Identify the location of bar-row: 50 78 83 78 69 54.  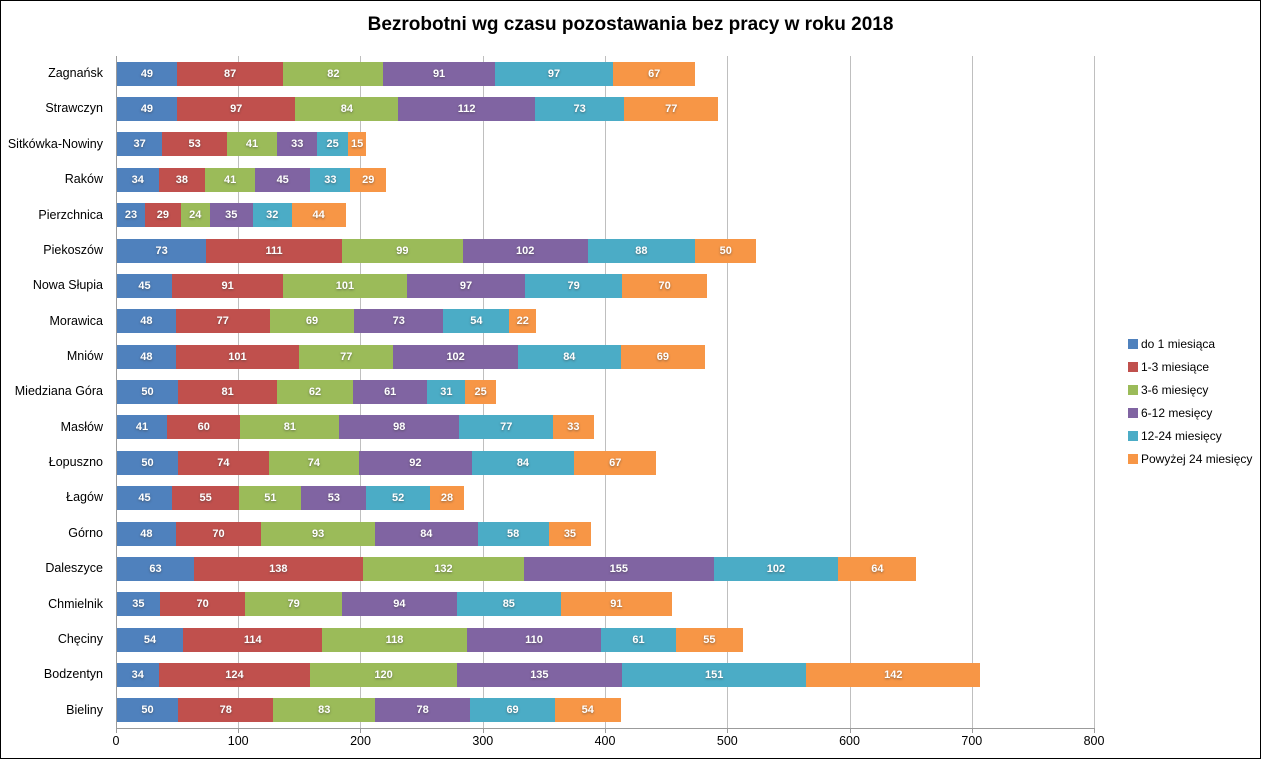
(369, 710).